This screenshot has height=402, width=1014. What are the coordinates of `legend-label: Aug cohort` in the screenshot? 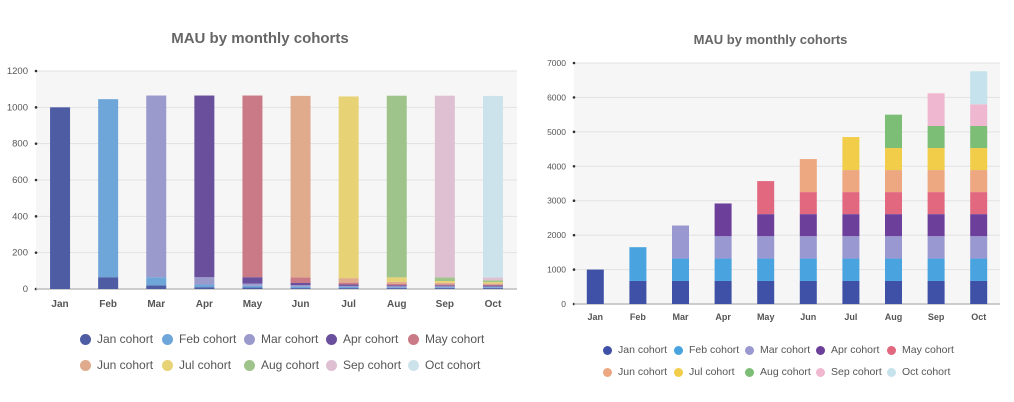 It's located at (785, 372).